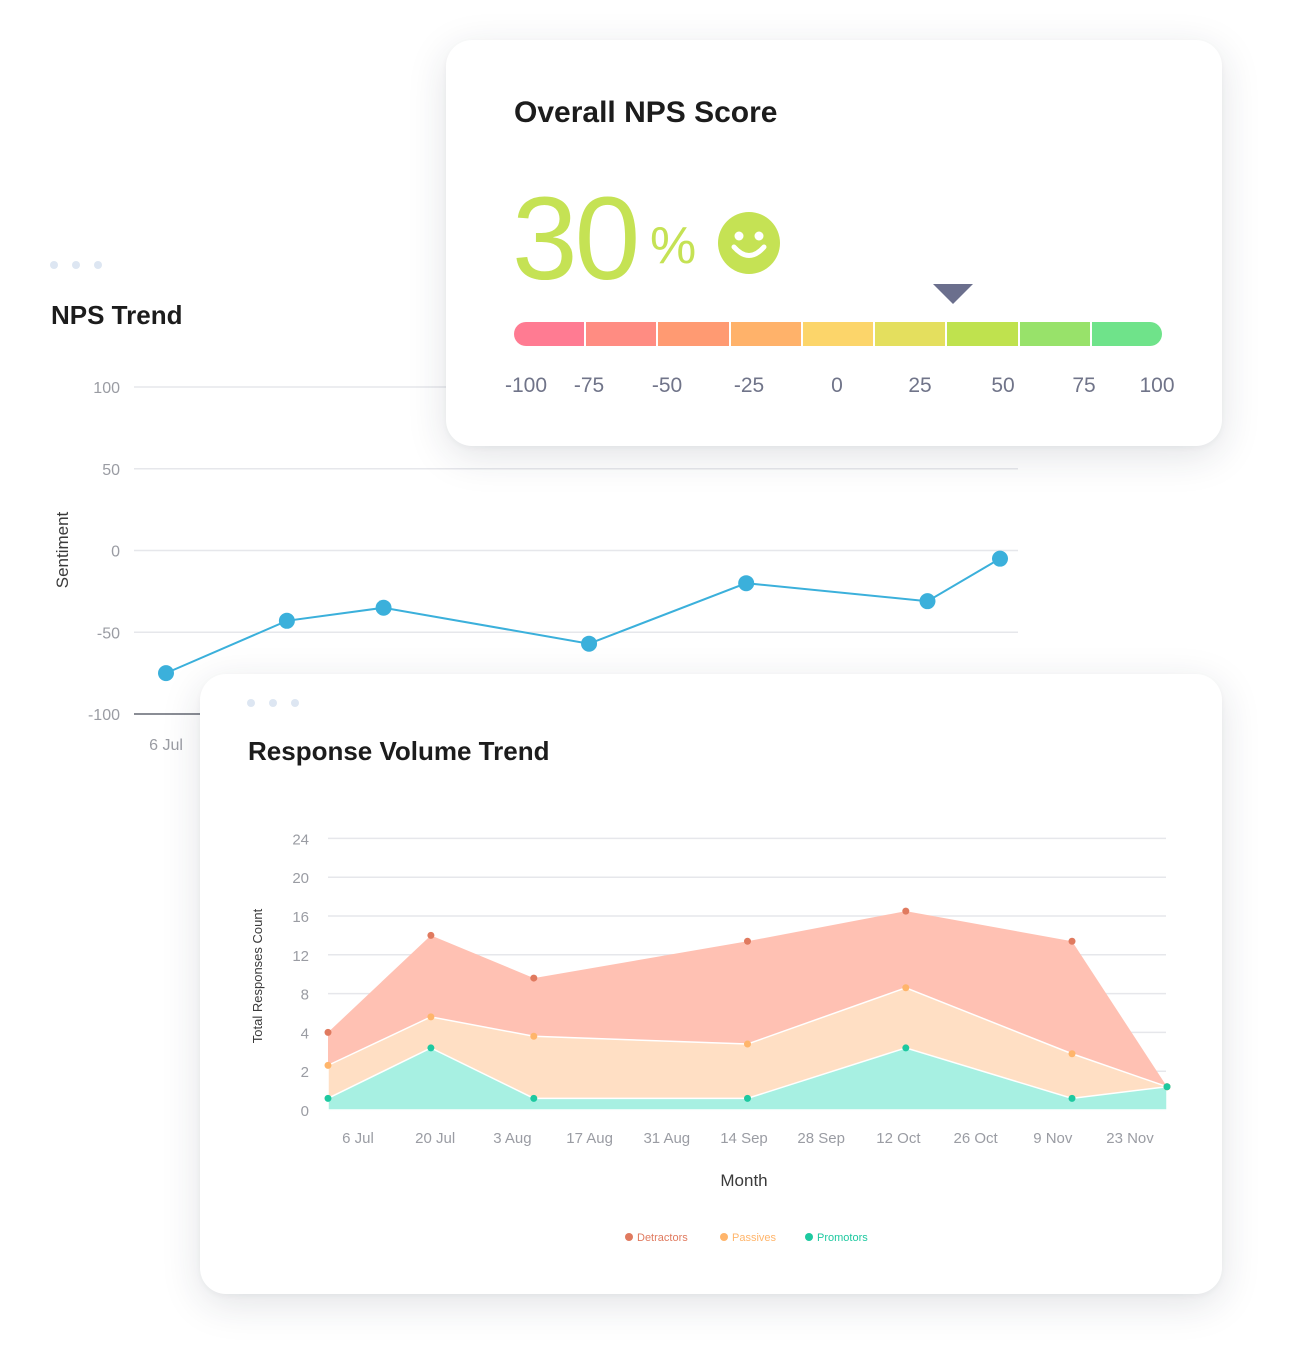 This screenshot has width=1290, height=1363. Describe the element at coordinates (76, 265) in the screenshot. I see `nps-trend-menu-dots` at that location.